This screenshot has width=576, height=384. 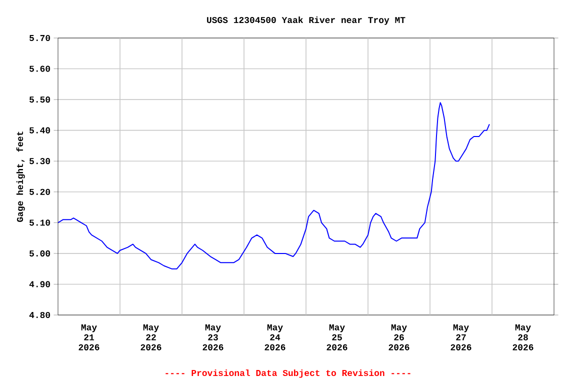 I want to click on x-tick-label: May 24 2026, so click(x=275, y=337).